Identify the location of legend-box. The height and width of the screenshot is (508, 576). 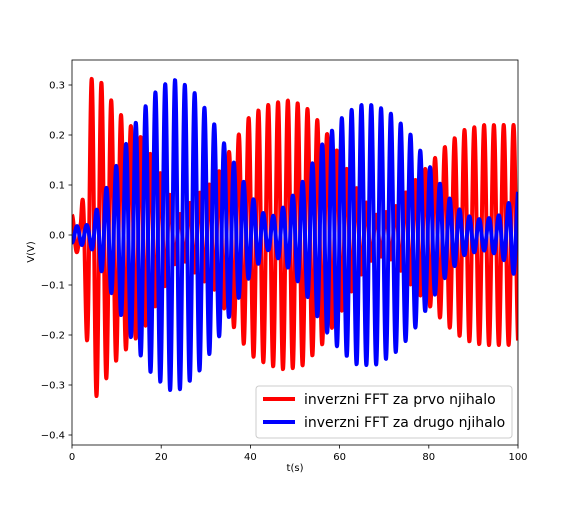
(384, 412).